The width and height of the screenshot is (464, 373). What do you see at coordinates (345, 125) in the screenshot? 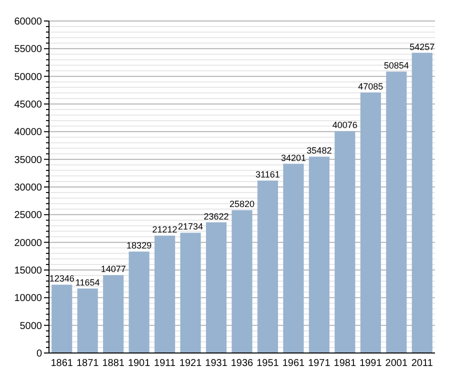
I see `data-label: 40076` at bounding box center [345, 125].